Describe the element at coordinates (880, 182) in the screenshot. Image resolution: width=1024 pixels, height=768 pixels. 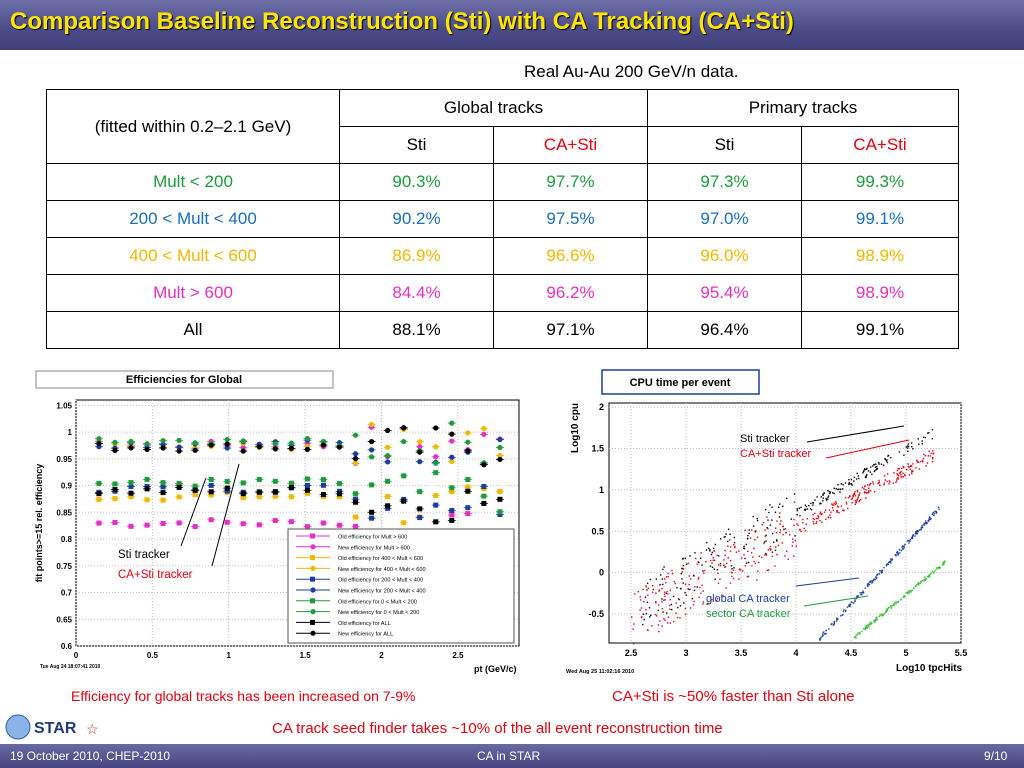
I see `table-cell: 99.3%` at that location.